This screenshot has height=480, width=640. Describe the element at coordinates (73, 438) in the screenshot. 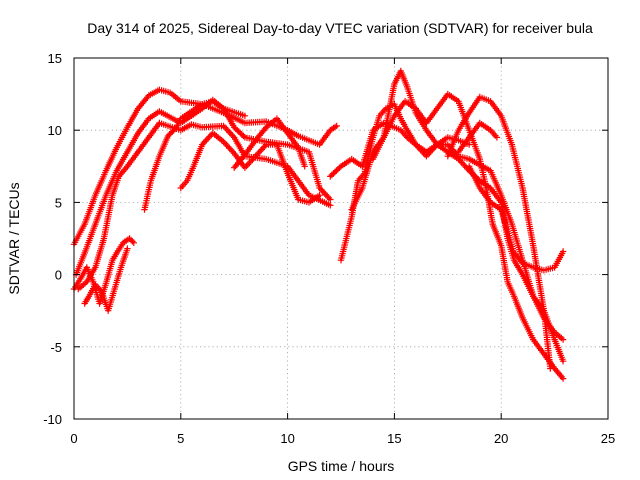

I see `x-tick-label: 0` at that location.